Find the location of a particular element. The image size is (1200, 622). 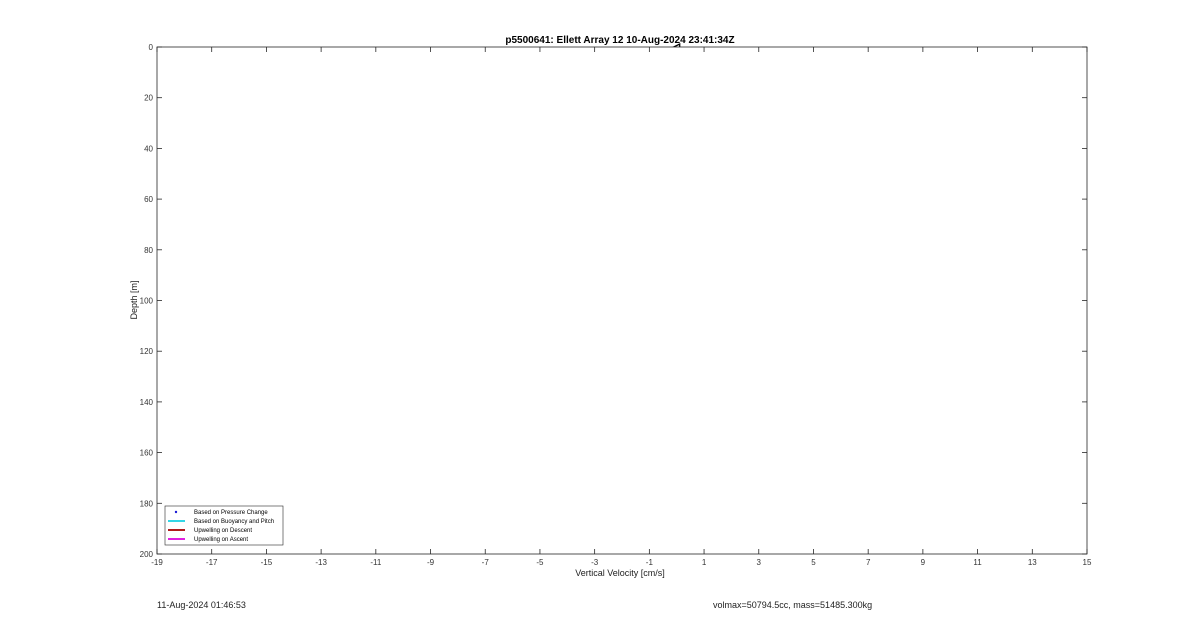

legend-label: Based on Pressure Change is located at coordinates (231, 513).